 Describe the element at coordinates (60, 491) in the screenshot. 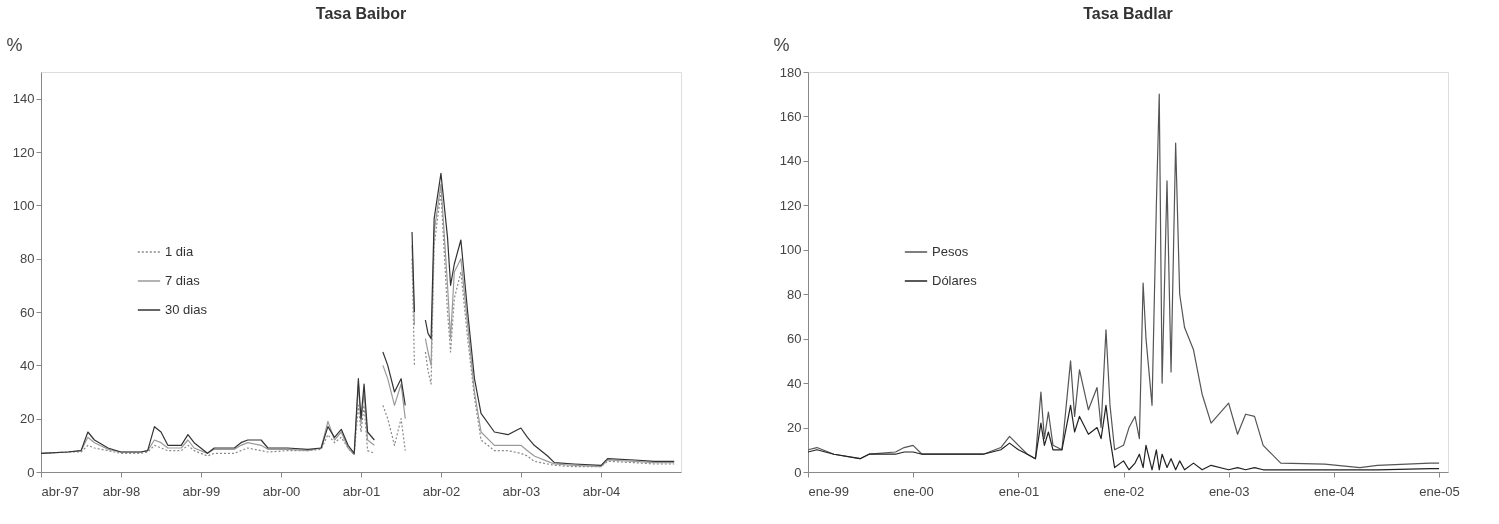

I see `x-tick-label: abr-97` at that location.